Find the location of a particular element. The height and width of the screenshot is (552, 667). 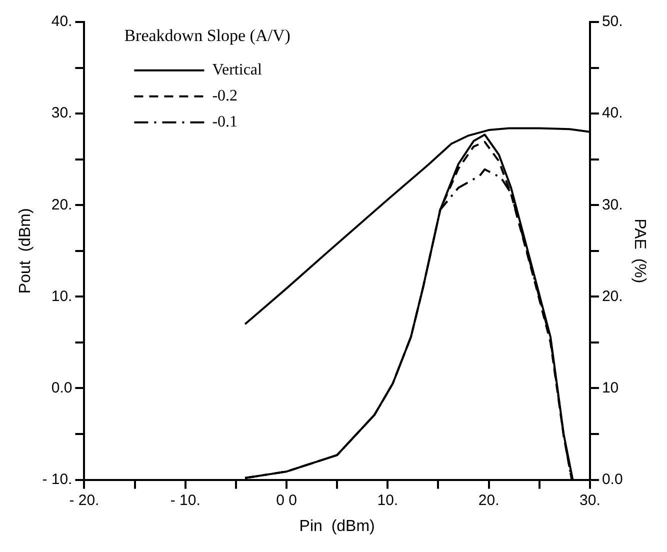

y-tick-label: 40. is located at coordinates (61, 21).